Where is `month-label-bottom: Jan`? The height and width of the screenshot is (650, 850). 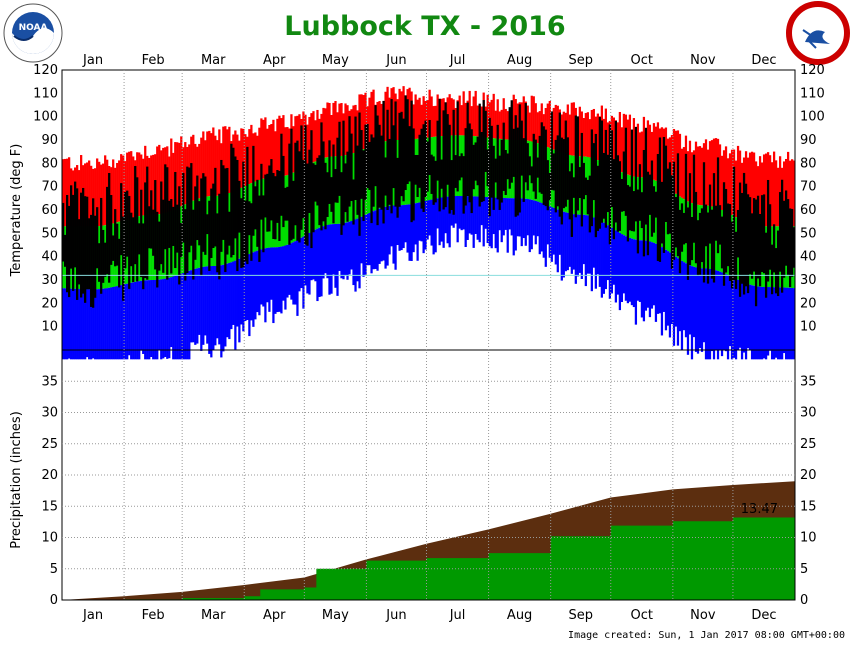
month-label-bottom: Jan is located at coordinates (92, 615).